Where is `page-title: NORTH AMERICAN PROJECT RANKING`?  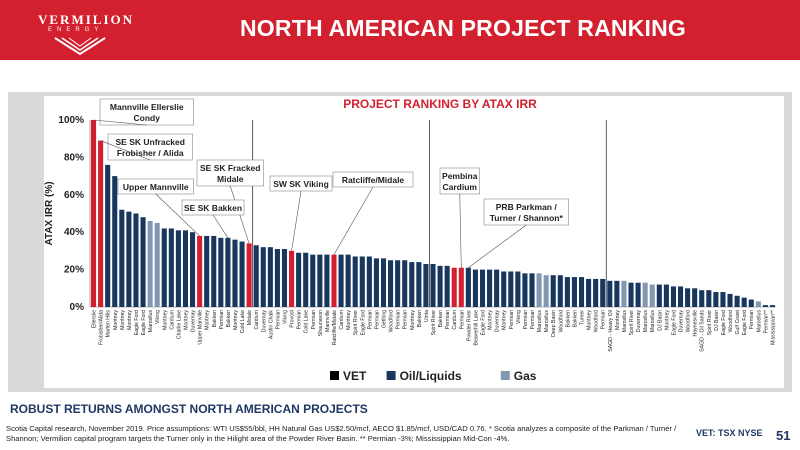 page-title: NORTH AMERICAN PROJECT RANKING is located at coordinates (463, 28).